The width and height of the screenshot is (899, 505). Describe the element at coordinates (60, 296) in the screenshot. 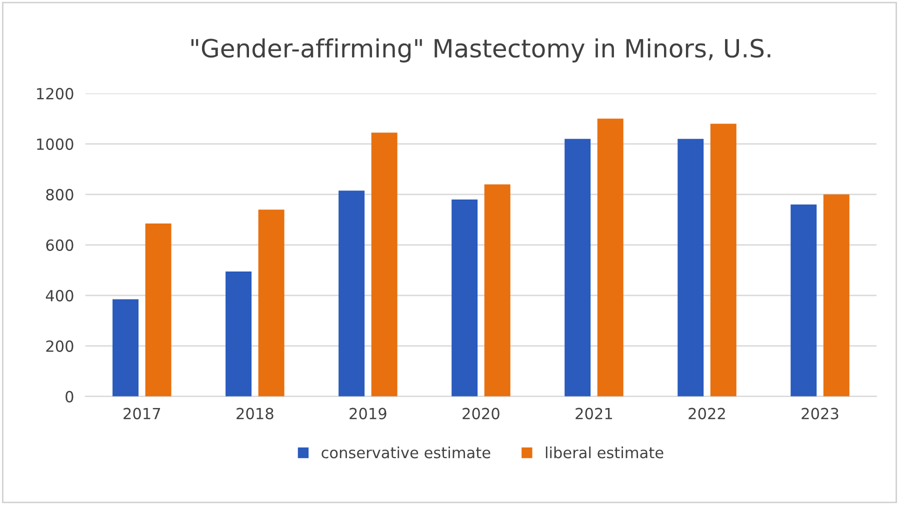

I see `y-tick-label: 400` at that location.